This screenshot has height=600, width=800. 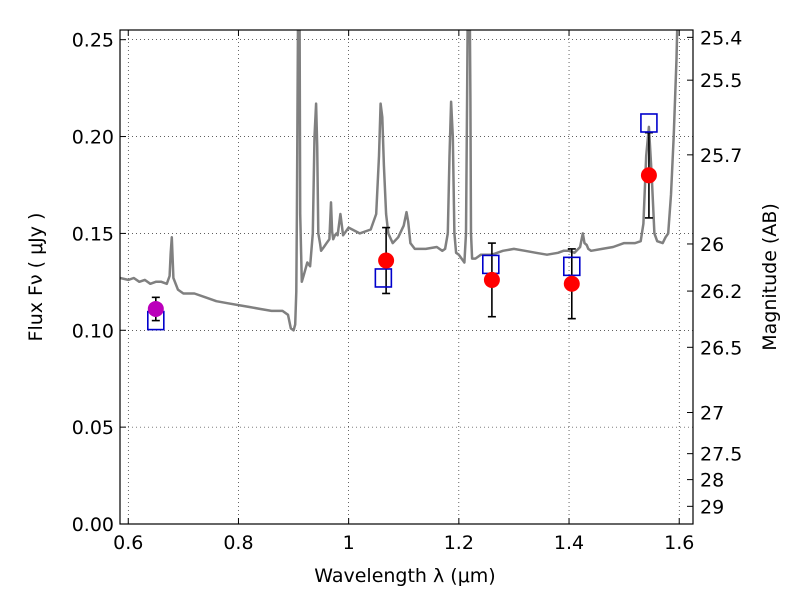 I want to click on y-tick-label: 0.05, so click(x=93, y=428).